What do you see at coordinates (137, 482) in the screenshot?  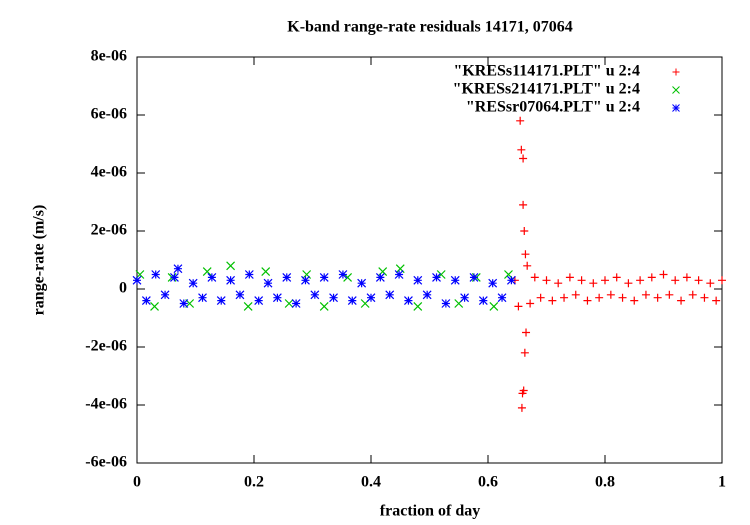 I see `x-tick-label: 0` at bounding box center [137, 482].